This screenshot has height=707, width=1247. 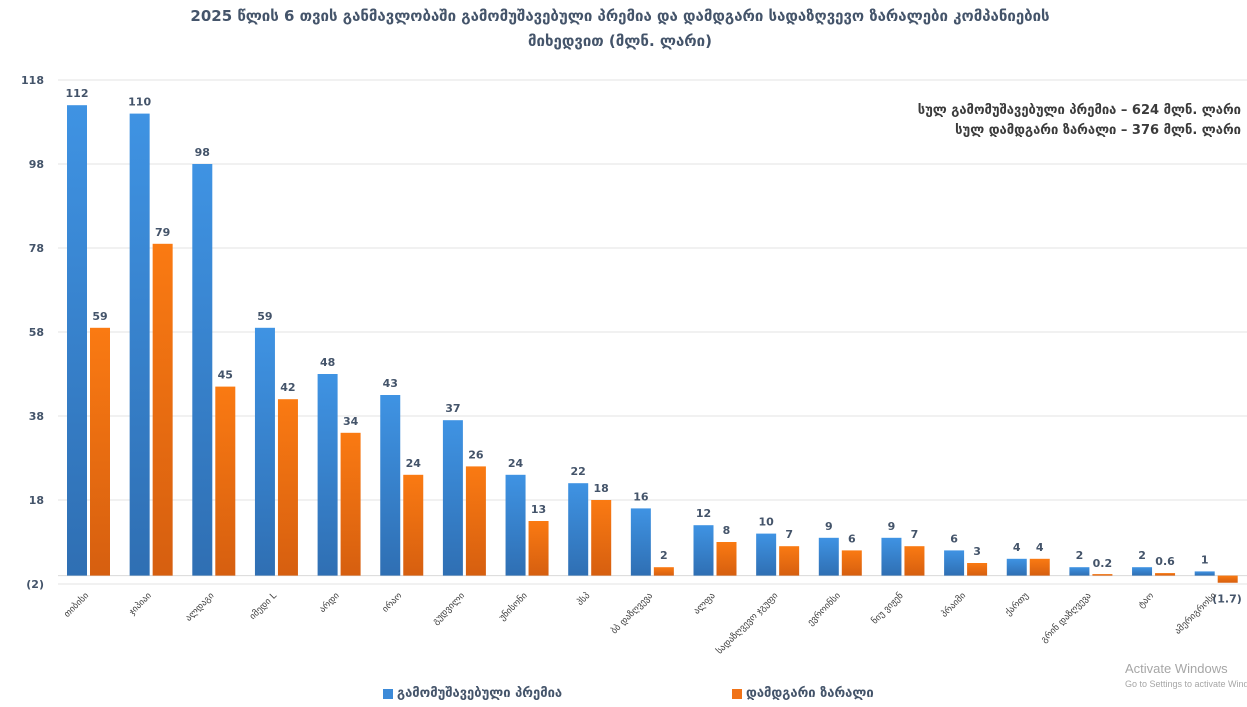 What do you see at coordinates (1146, 600) in the screenshot?
I see `x-category-label: ტაო` at bounding box center [1146, 600].